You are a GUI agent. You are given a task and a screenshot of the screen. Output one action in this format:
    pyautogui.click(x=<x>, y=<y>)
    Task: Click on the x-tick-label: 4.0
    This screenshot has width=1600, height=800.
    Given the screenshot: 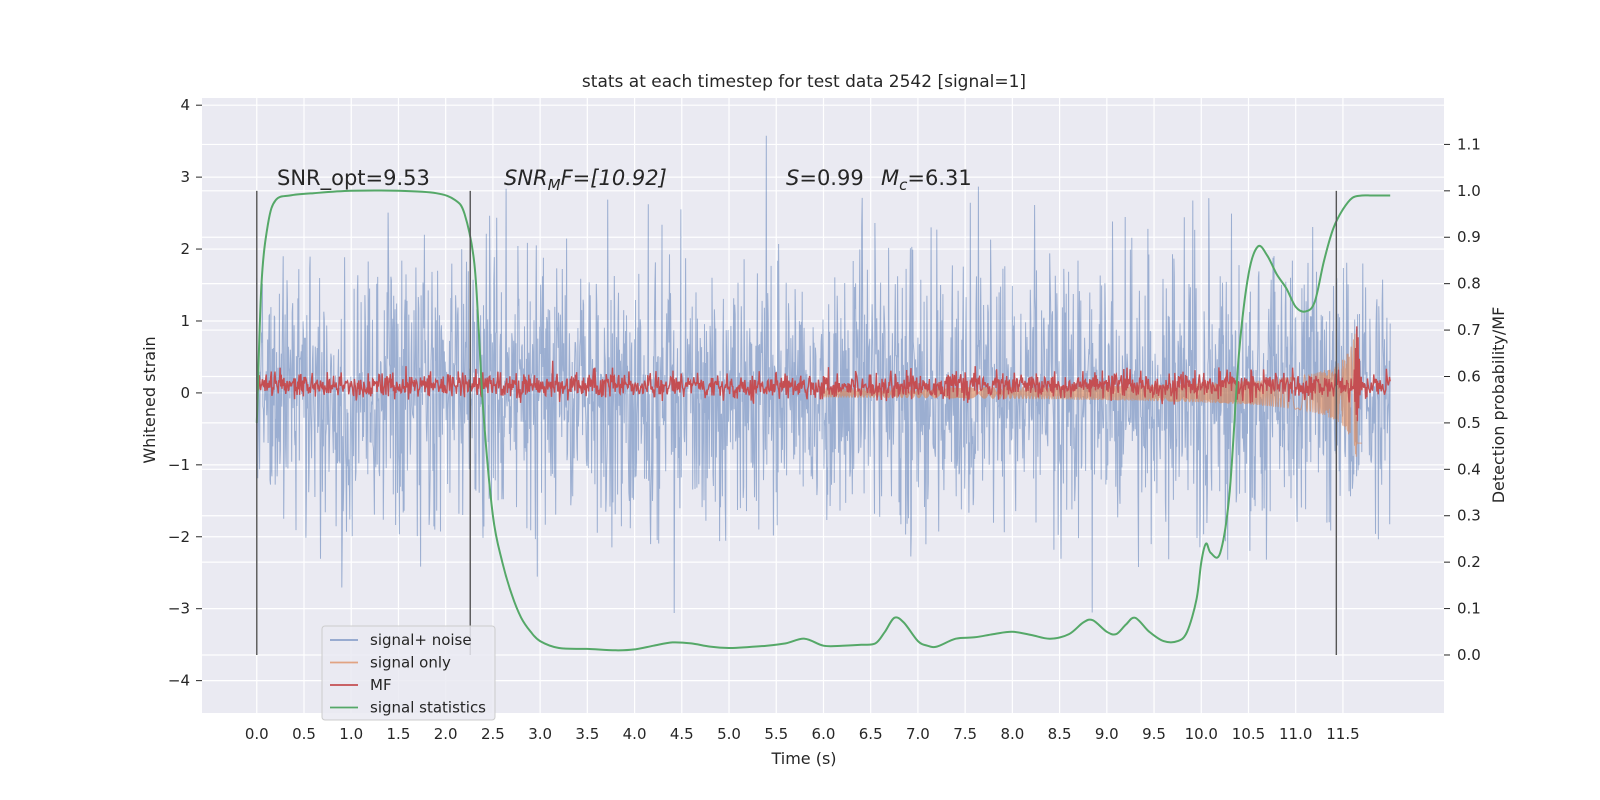 What is the action you would take?
    pyautogui.click(x=635, y=734)
    